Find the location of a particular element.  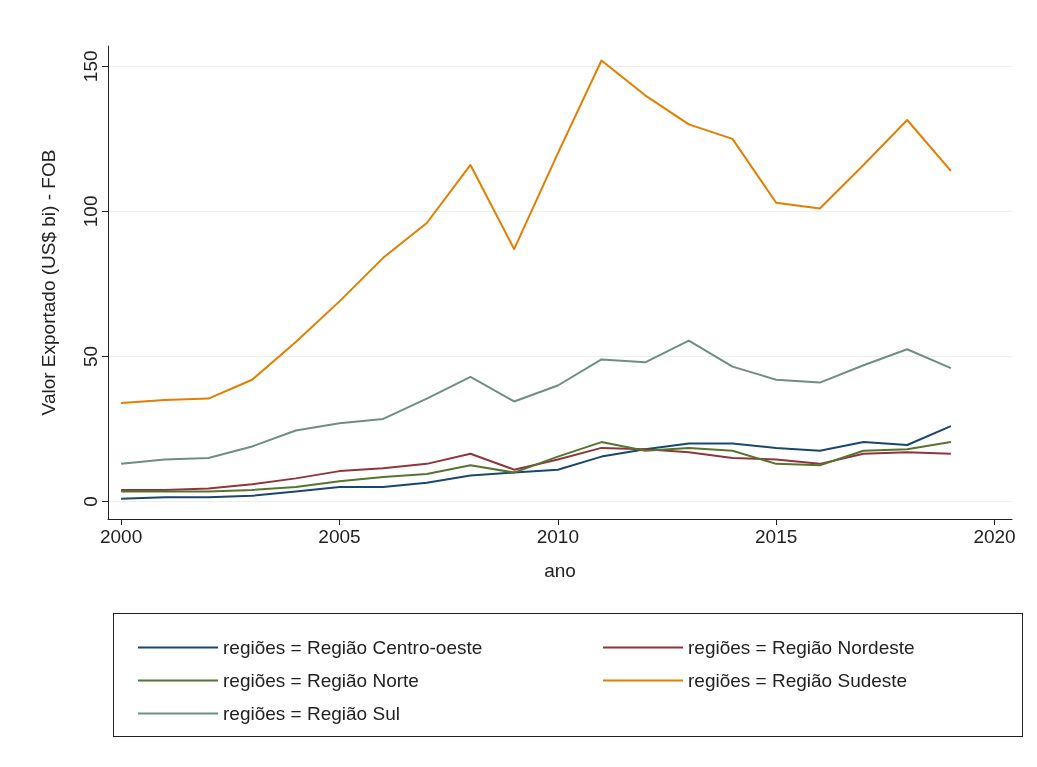

legend-label: regiões = Região Norte is located at coordinates (321, 680).